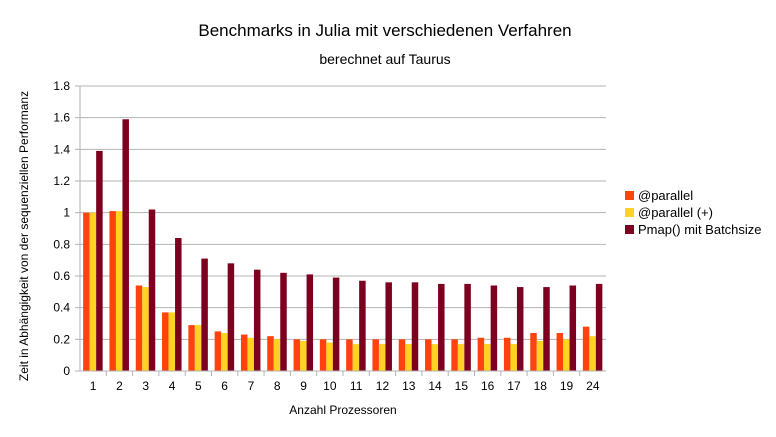 This screenshot has height=437, width=776. Describe the element at coordinates (61, 181) in the screenshot. I see `y-tick-label: 1.2` at that location.